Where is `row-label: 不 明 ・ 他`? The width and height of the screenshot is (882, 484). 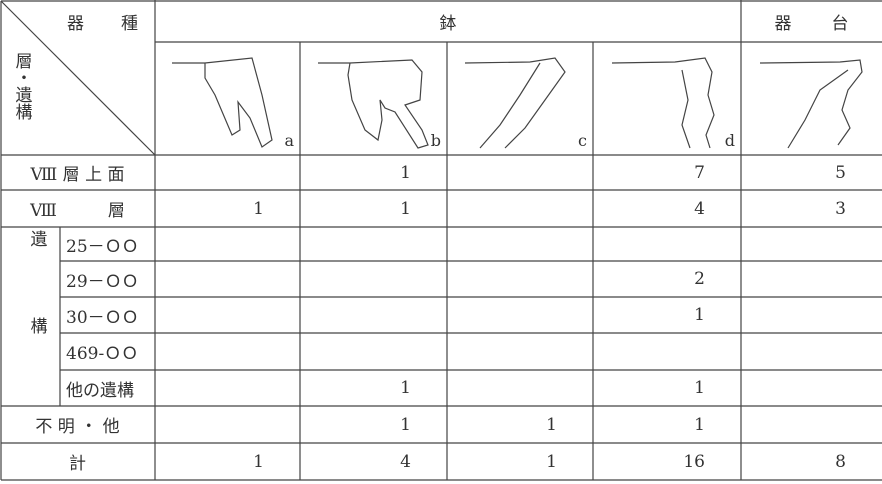
row-label: 不 明 ・ 他 is located at coordinates (77, 427).